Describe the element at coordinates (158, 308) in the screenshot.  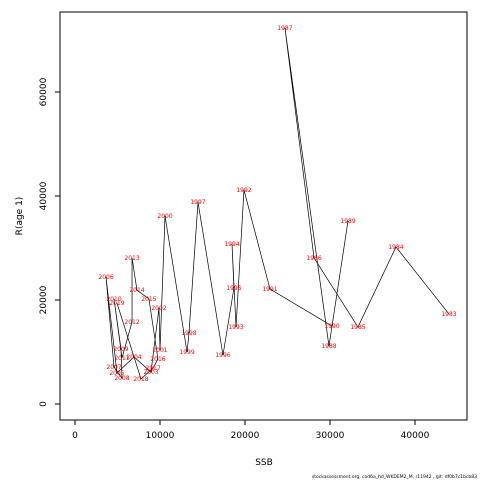
I see `year-label: 2002` at that location.